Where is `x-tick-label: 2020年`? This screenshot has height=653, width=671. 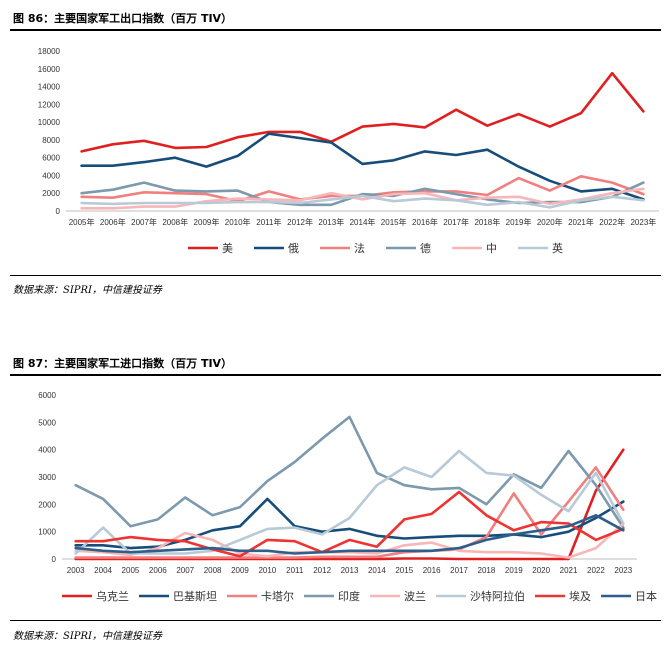
x-tick-label: 2020年 is located at coordinates (550, 222).